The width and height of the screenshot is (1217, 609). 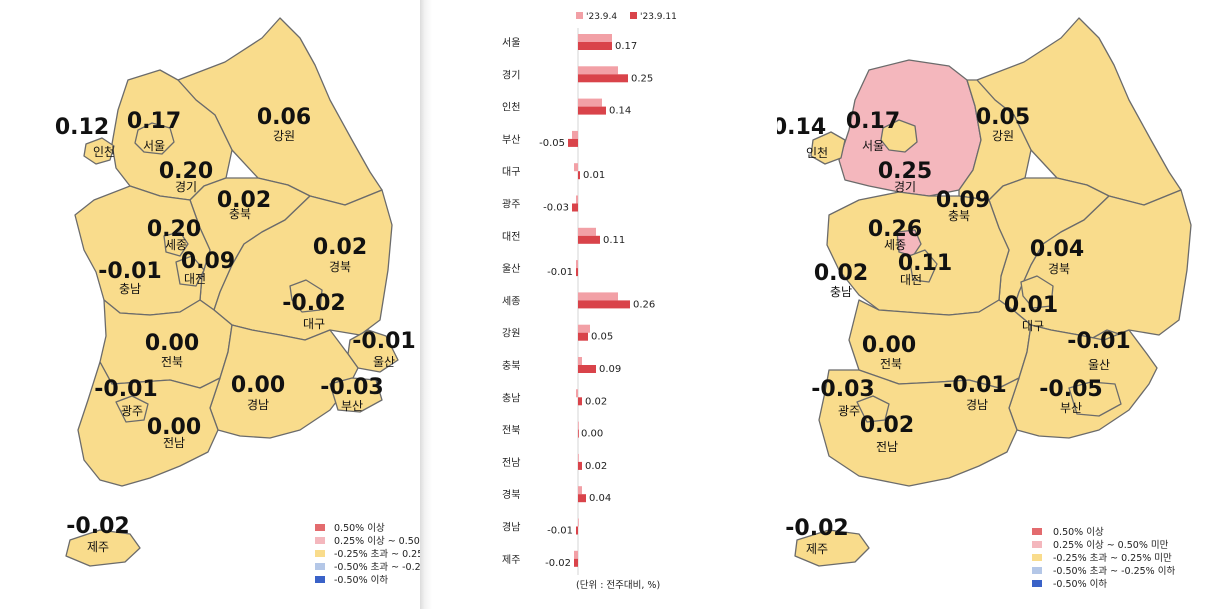 What do you see at coordinates (594, 175) in the screenshot?
I see `value-label-4: 0.01` at bounding box center [594, 175].